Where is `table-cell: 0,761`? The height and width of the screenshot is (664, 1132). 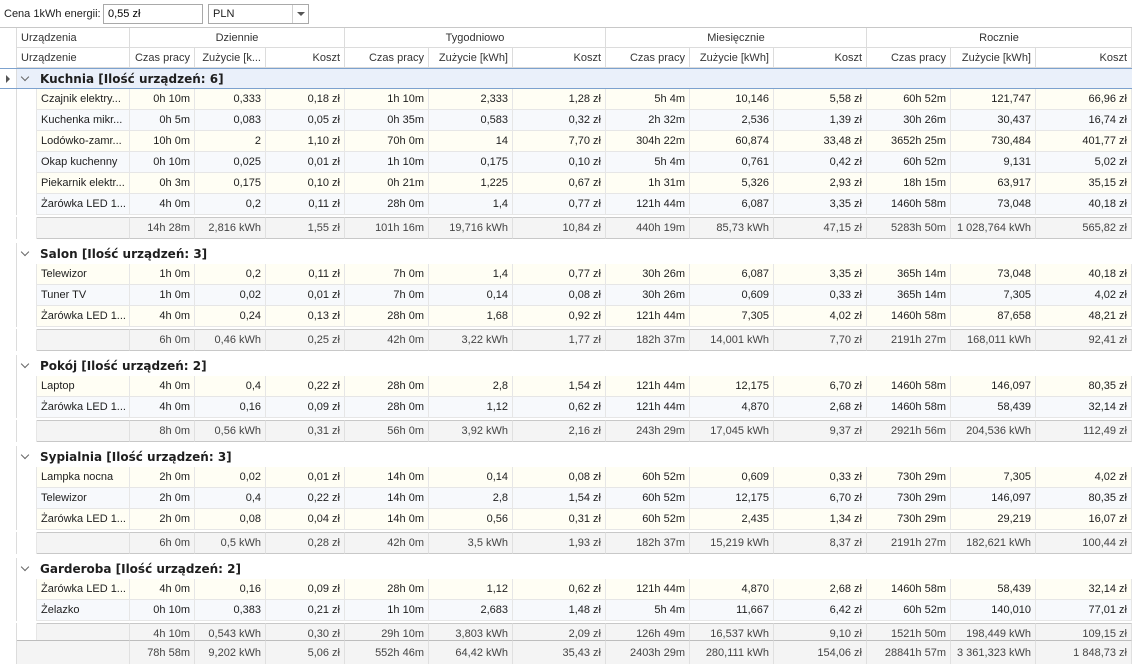
table-cell: 0,761 is located at coordinates (732, 162).